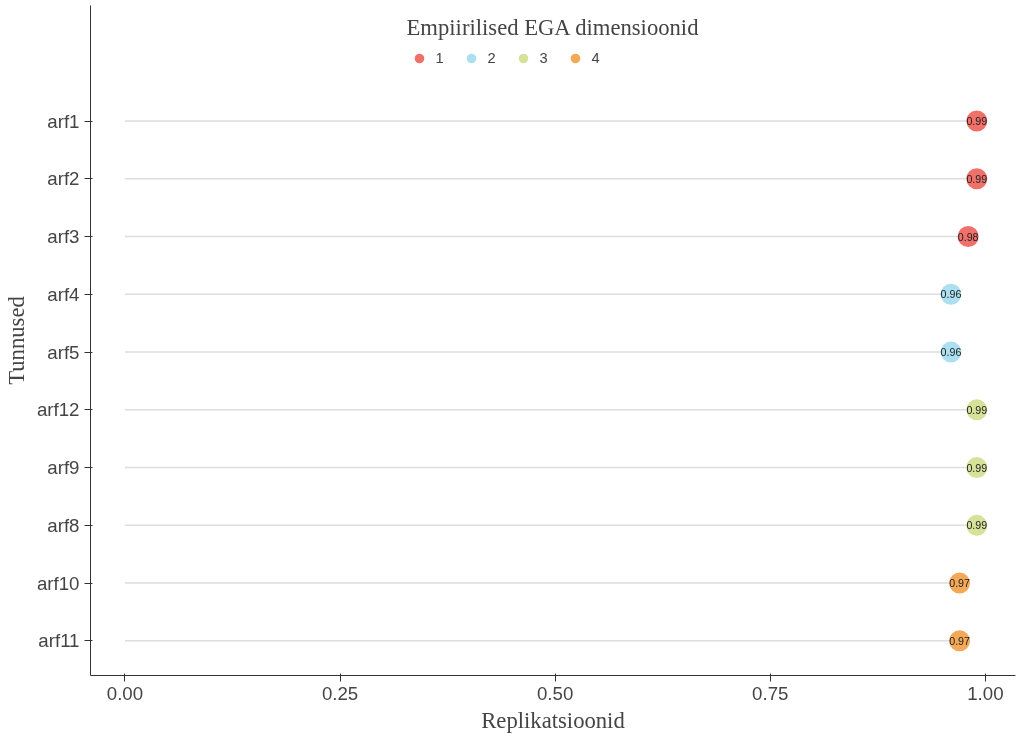 The height and width of the screenshot is (744, 1029). Describe the element at coordinates (770, 693) in the screenshot. I see `x-tick-label: 0.75` at that location.